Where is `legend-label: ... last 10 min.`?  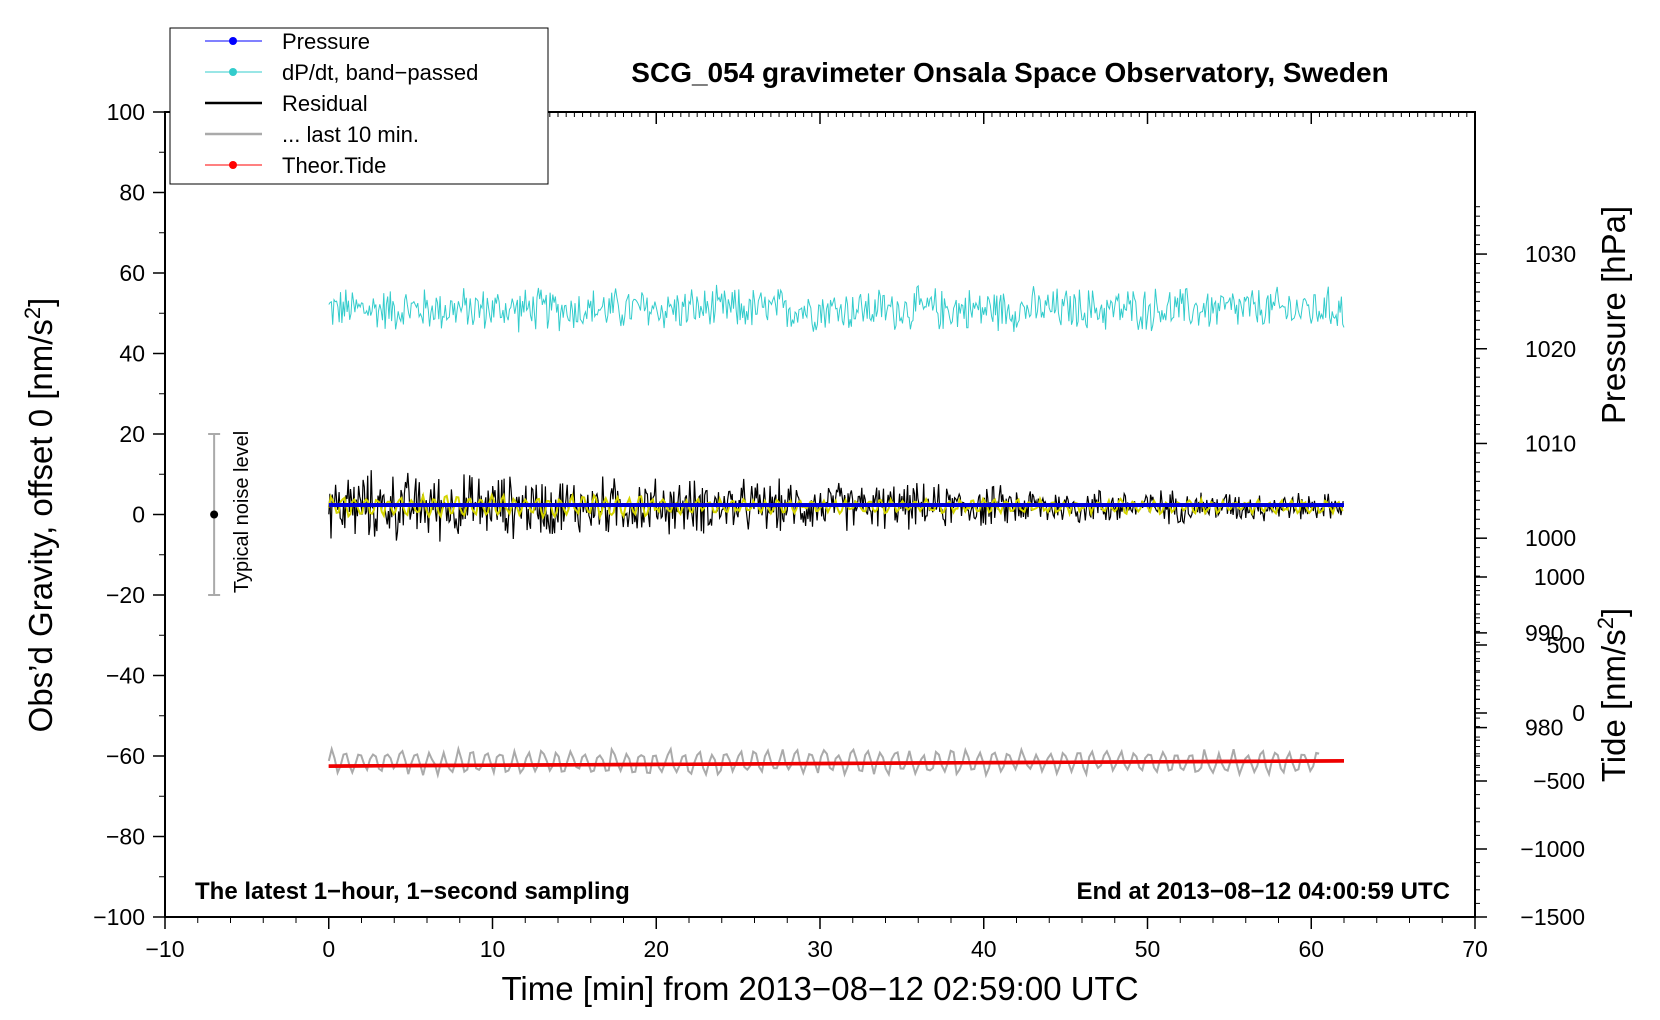 legend-label: ... last 10 min. is located at coordinates (350, 134).